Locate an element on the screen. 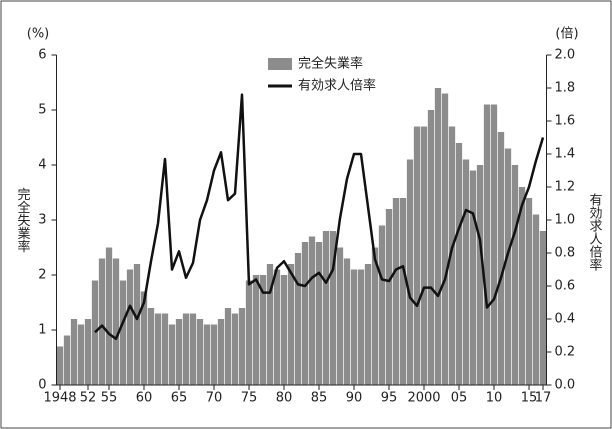 Image resolution: width=612 pixels, height=429 pixels. legend-label: 完全失業率 is located at coordinates (330, 64).